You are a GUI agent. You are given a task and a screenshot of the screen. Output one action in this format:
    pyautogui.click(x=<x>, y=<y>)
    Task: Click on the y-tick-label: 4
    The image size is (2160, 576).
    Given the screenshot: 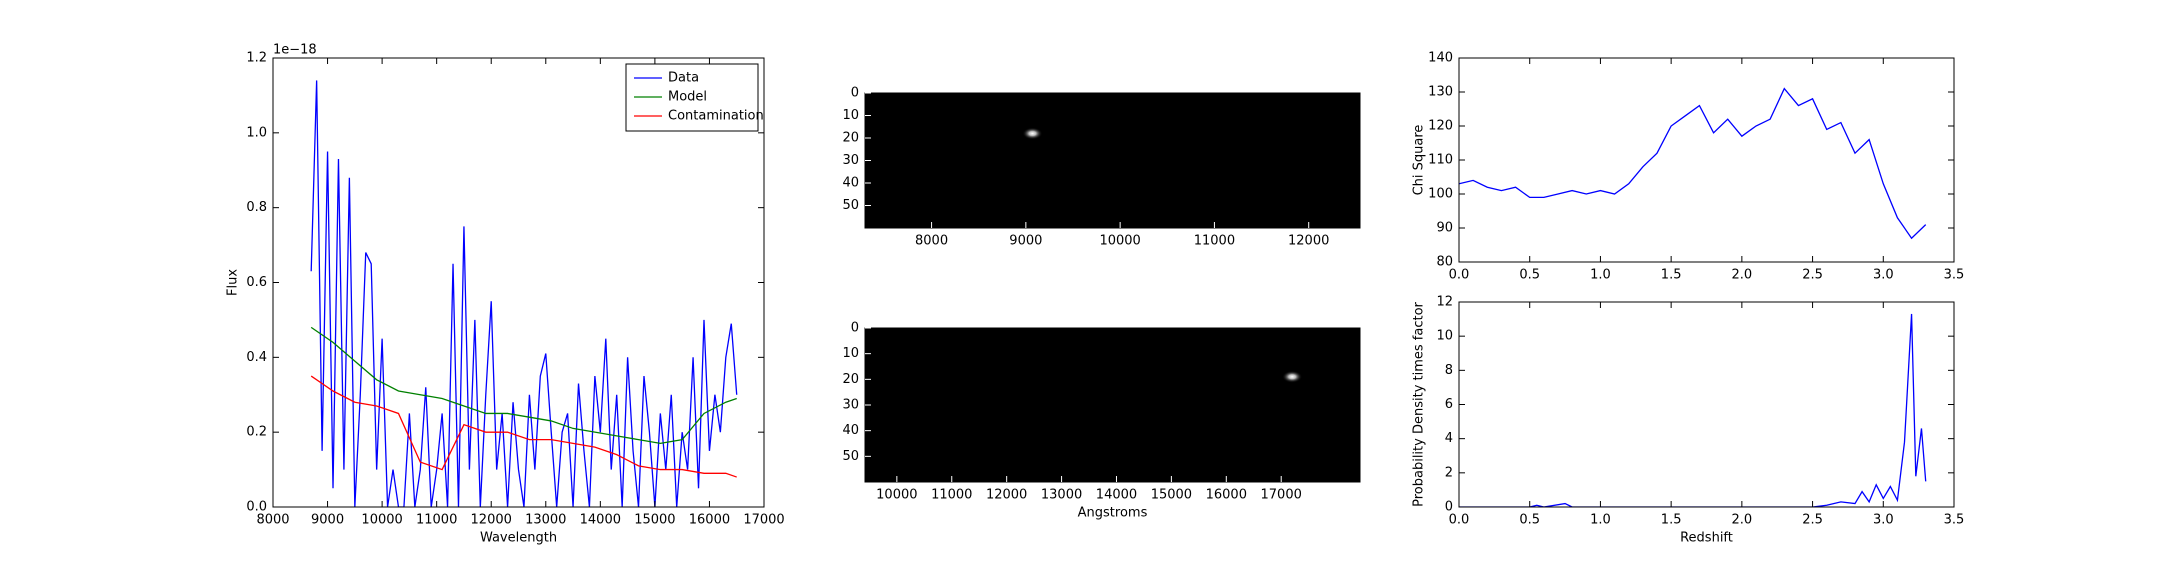 What is the action you would take?
    pyautogui.click(x=1449, y=438)
    